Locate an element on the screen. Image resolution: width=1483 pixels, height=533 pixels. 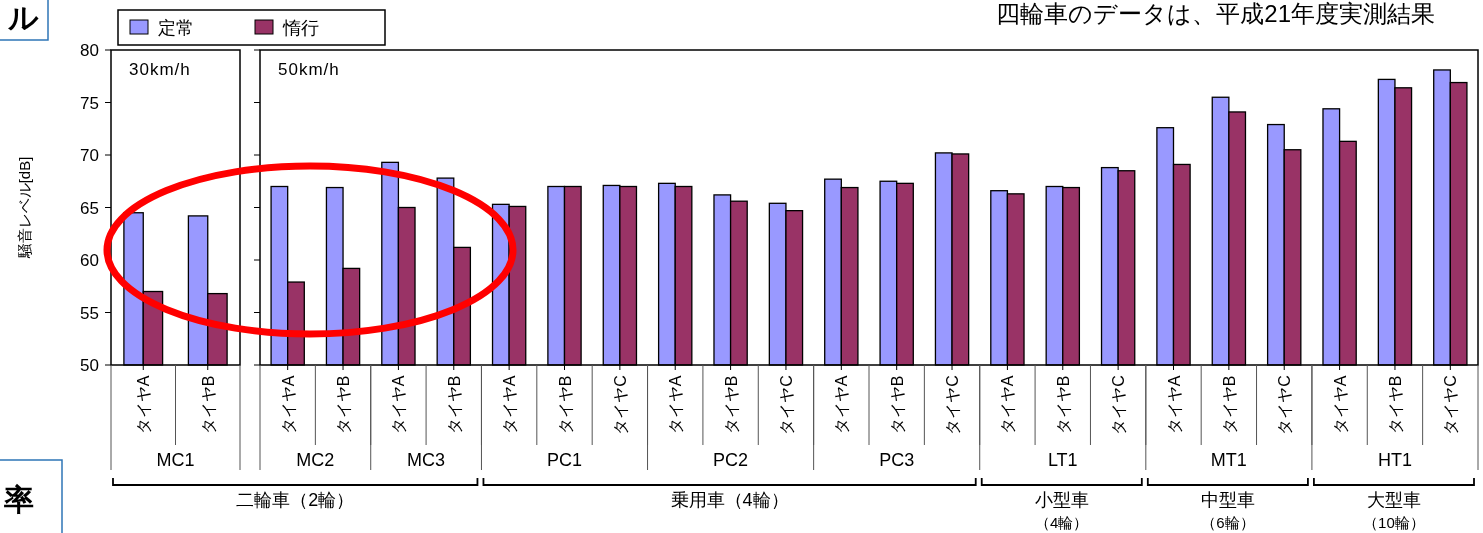
text: 大型車 is located at coordinates (1393, 500).